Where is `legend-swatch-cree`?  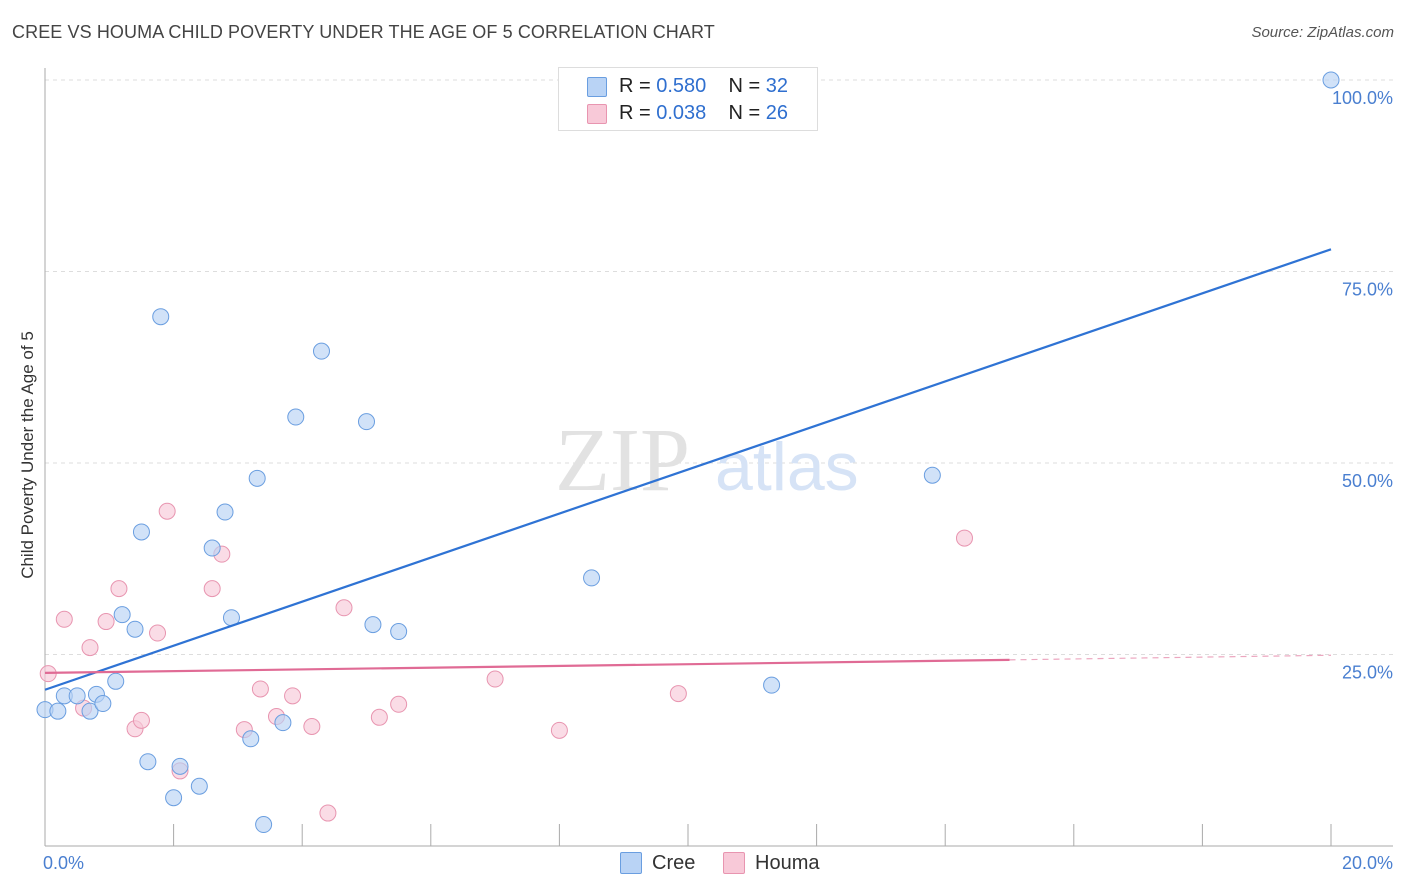
legend-swatch-cree is located at coordinates (597, 87).